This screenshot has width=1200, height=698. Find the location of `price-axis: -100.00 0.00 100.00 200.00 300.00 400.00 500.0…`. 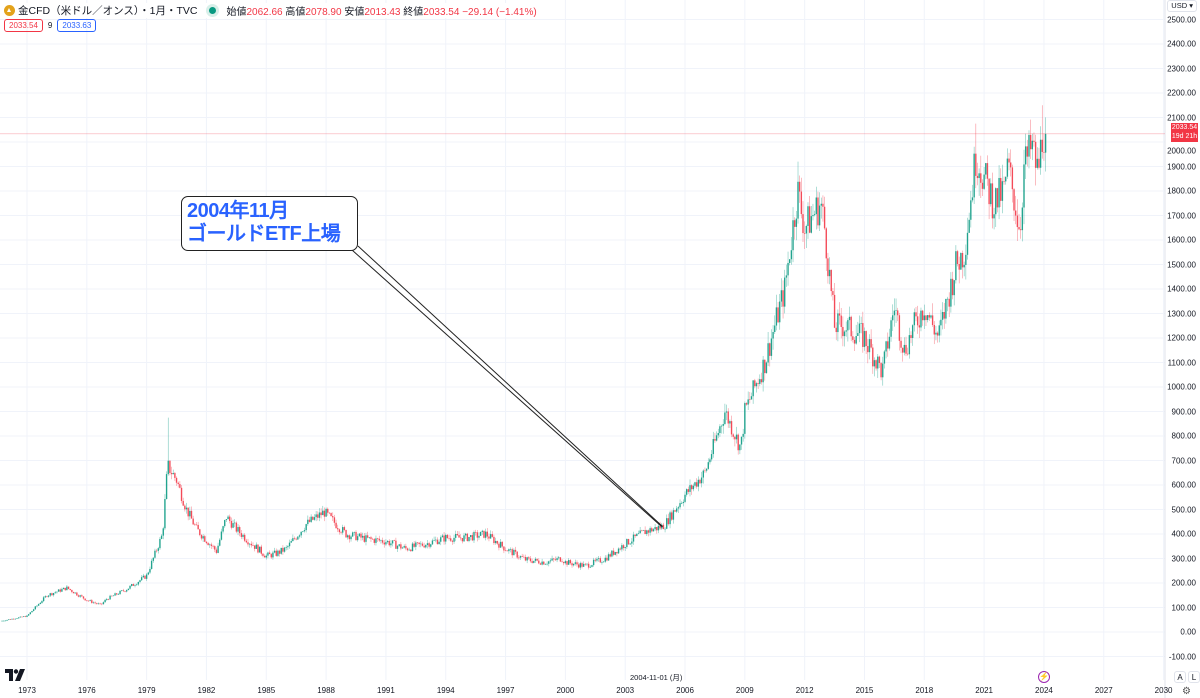

price-axis: -100.00 0.00 100.00 200.00 300.00 400.00 500.0… is located at coordinates (1182, 349).